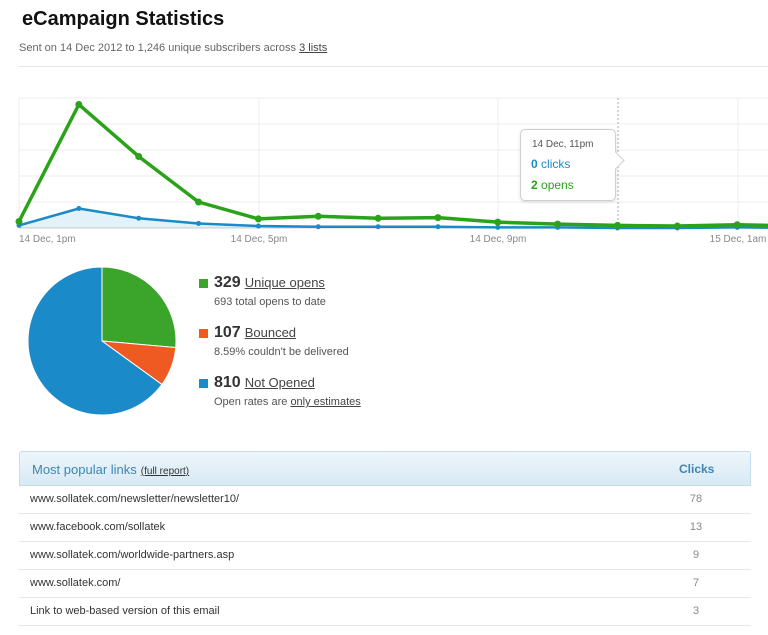 The width and height of the screenshot is (768, 635). What do you see at coordinates (696, 527) in the screenshot?
I see `link-clicks: 13` at bounding box center [696, 527].